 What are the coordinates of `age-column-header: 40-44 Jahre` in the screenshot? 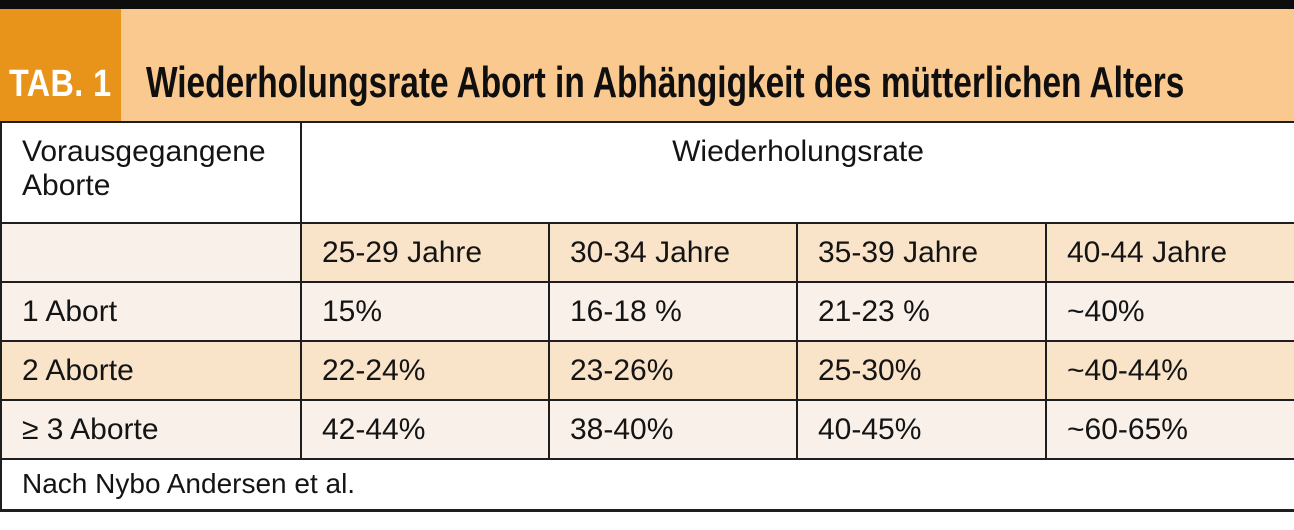 It's located at (1169, 252).